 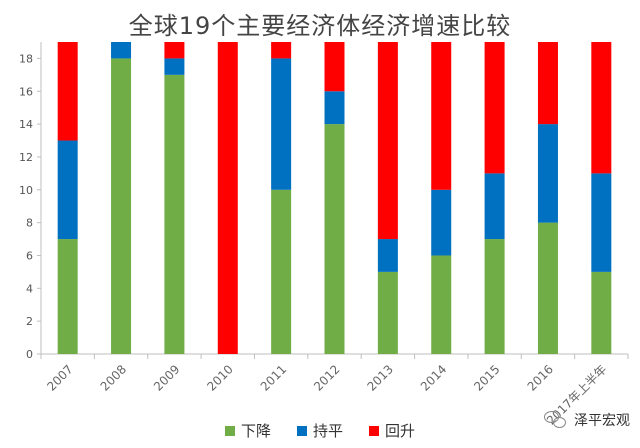 I want to click on legend-swatch-rebound, so click(x=374, y=430).